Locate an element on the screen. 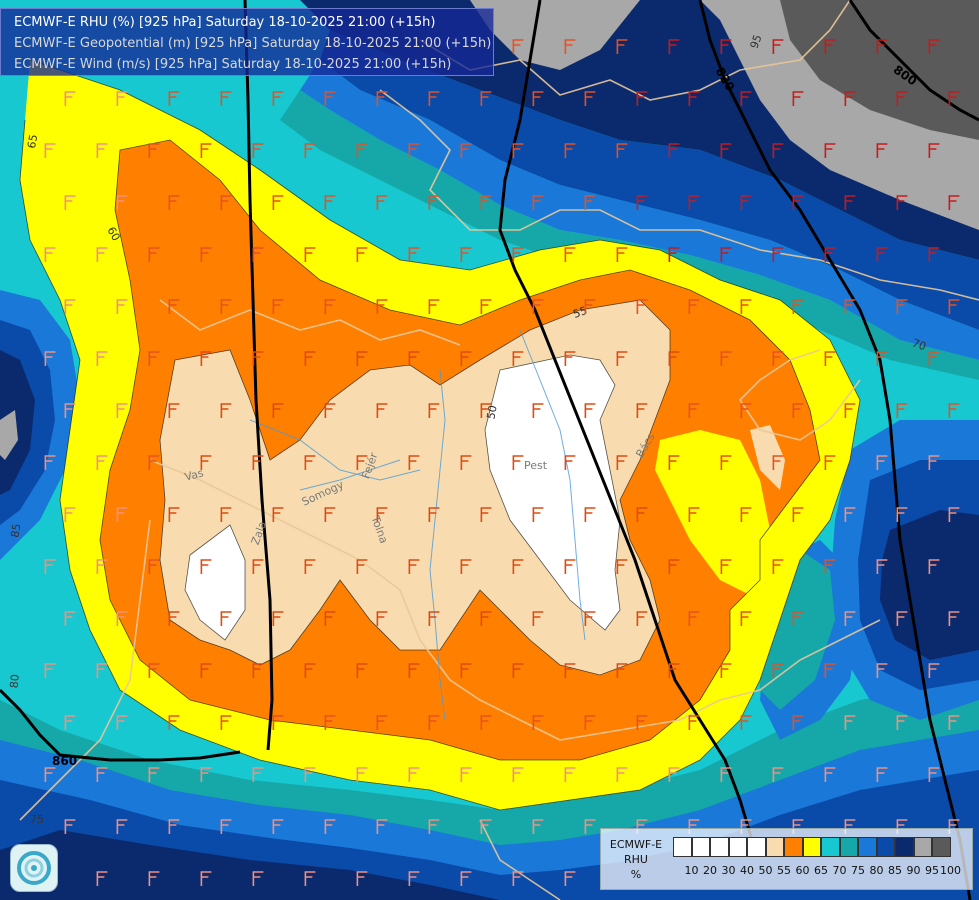 This screenshot has height=900, width=979. legend-tick-label: 100 is located at coordinates (950, 870).